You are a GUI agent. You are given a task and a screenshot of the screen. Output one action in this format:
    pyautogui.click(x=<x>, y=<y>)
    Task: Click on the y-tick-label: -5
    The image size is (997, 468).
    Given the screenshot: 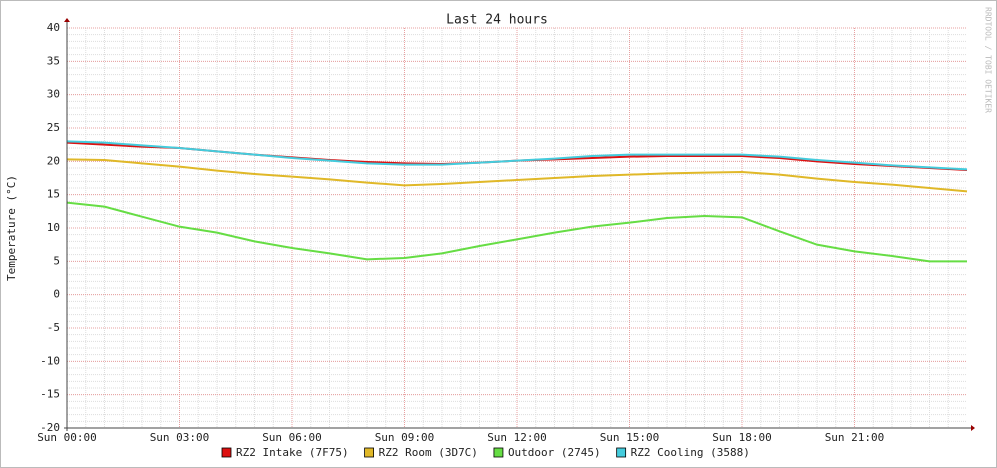 What is the action you would take?
    pyautogui.click(x=53, y=327)
    